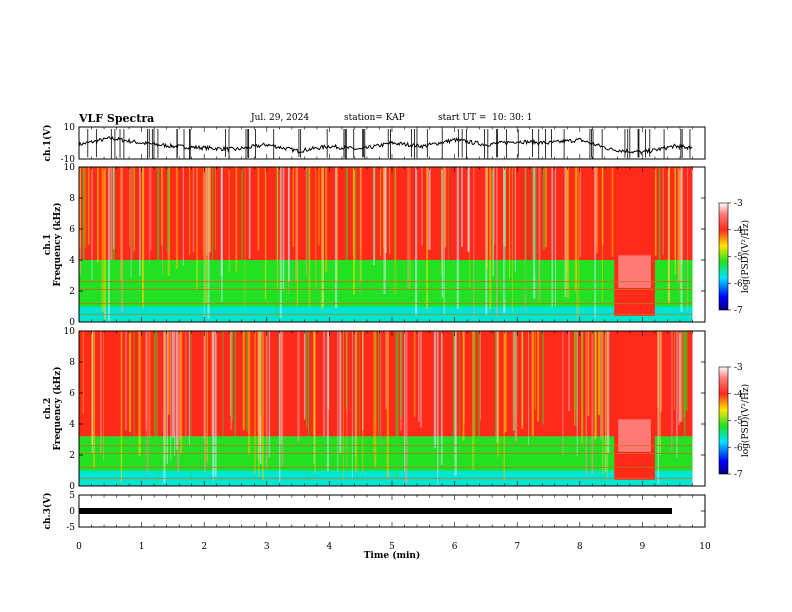  Describe the element at coordinates (70, 528) in the screenshot. I see `ch3-tick-label: -5` at that location.